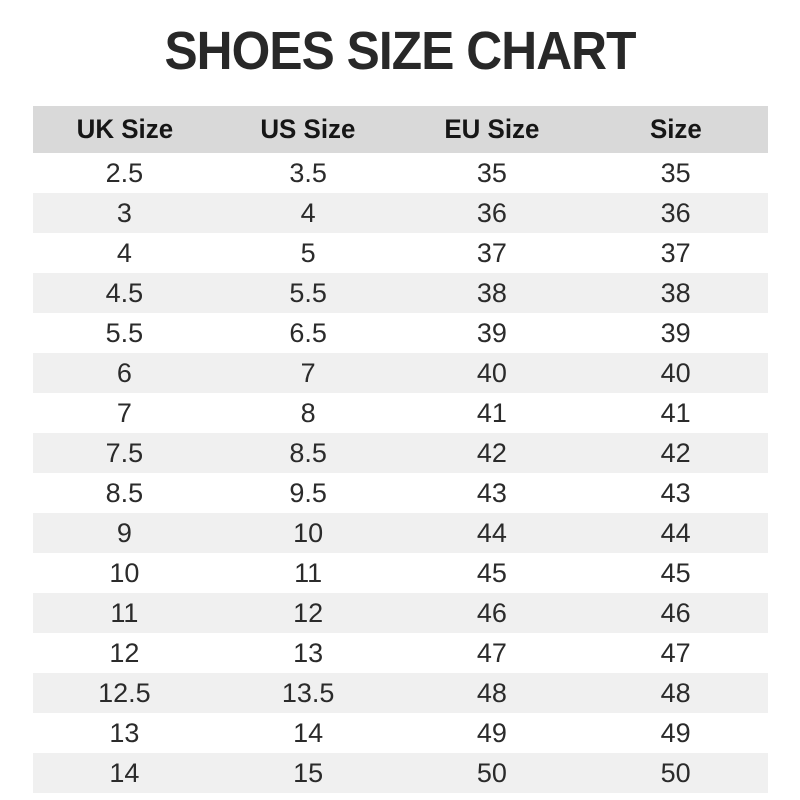  What do you see at coordinates (124, 129) in the screenshot?
I see `column-header: UK Size` at bounding box center [124, 129].